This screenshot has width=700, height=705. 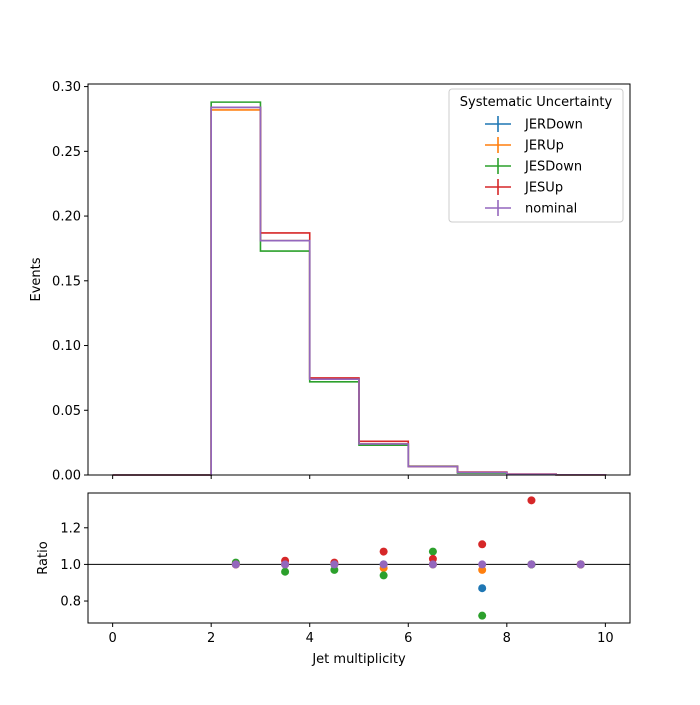 What do you see at coordinates (551, 209) in the screenshot?
I see `legend-entry-label: nominal` at bounding box center [551, 209].